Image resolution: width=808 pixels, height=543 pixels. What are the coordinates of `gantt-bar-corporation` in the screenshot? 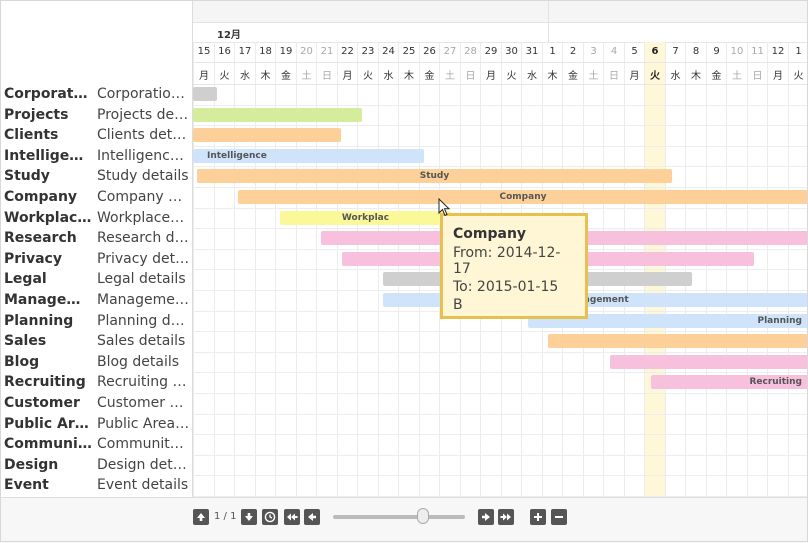 It's located at (205, 94).